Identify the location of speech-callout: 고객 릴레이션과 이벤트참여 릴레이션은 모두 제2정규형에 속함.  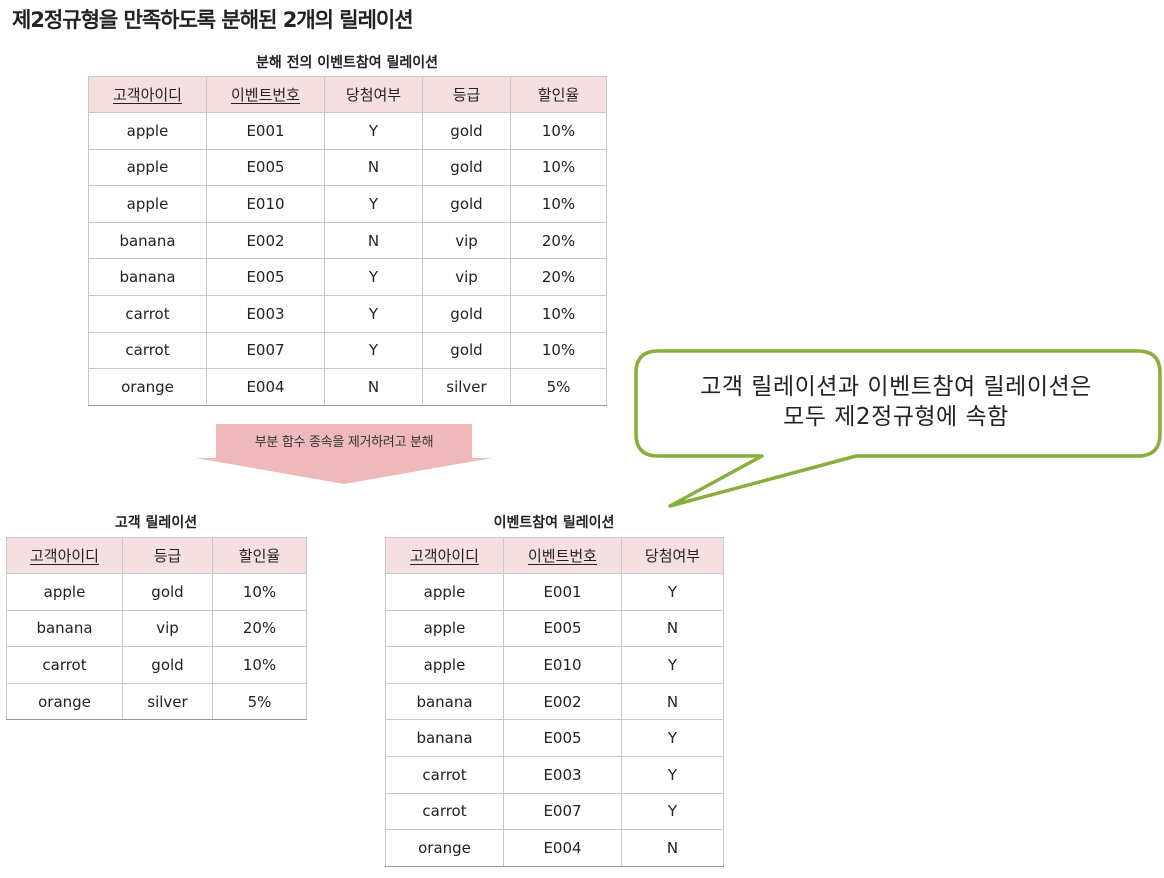
(899, 431).